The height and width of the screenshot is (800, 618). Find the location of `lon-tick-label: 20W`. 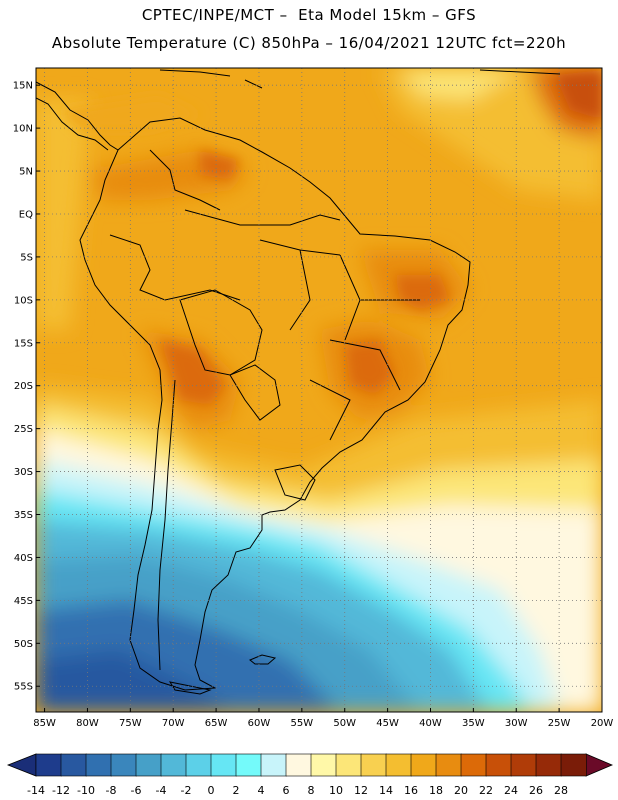

lon-tick-label: 20W is located at coordinates (602, 723).